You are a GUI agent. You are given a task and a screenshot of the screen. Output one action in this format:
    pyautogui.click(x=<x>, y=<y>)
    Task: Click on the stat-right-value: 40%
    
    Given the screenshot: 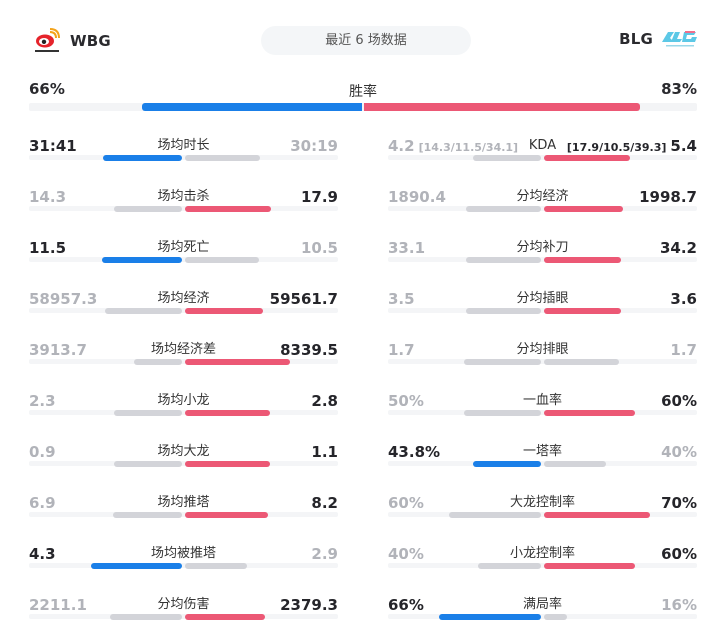 What is the action you would take?
    pyautogui.click(x=679, y=452)
    